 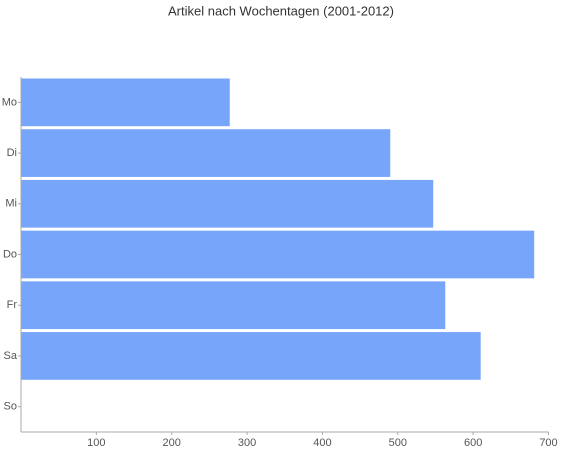 I want to click on y-tick-label: Sa, so click(x=11, y=356).